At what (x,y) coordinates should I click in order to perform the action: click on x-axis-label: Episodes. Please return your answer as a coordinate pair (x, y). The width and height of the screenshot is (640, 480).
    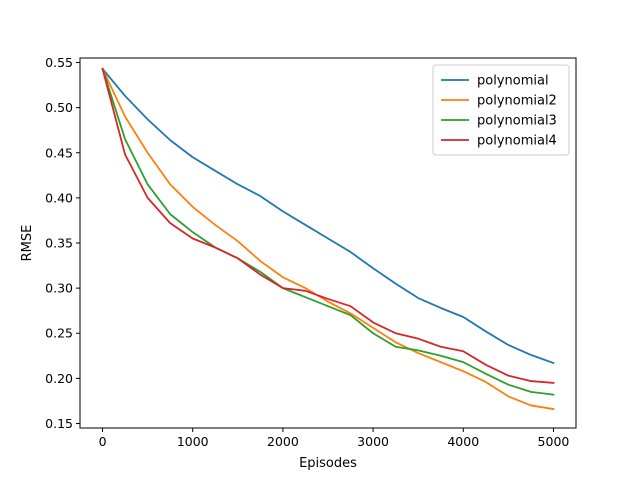
    Looking at the image, I should click on (328, 463).